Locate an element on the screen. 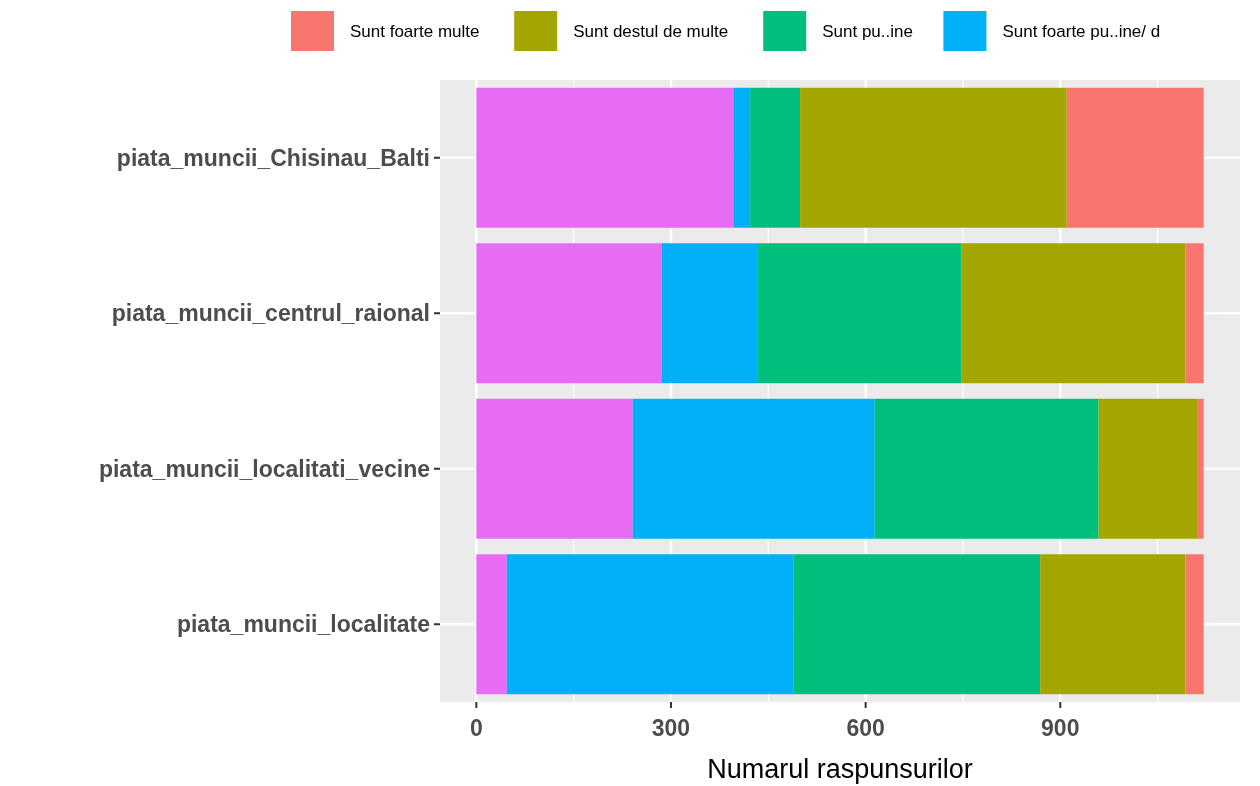  x-tick-label: 900 is located at coordinates (1060, 728).